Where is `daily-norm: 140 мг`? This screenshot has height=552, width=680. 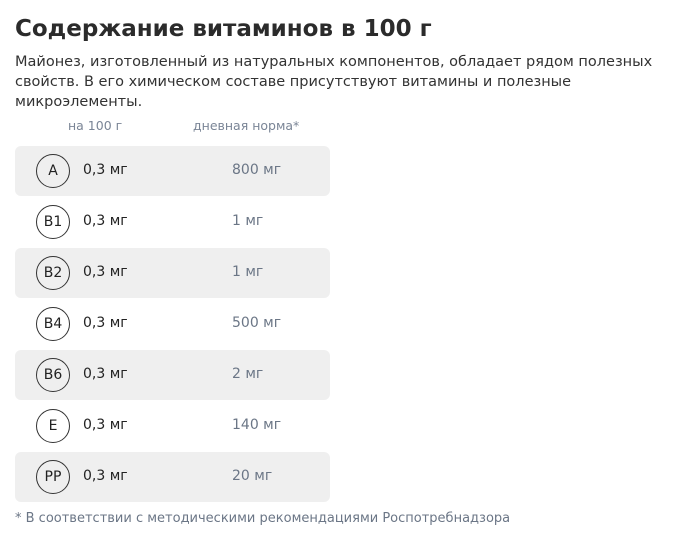
daily-norm: 140 мг is located at coordinates (257, 425).